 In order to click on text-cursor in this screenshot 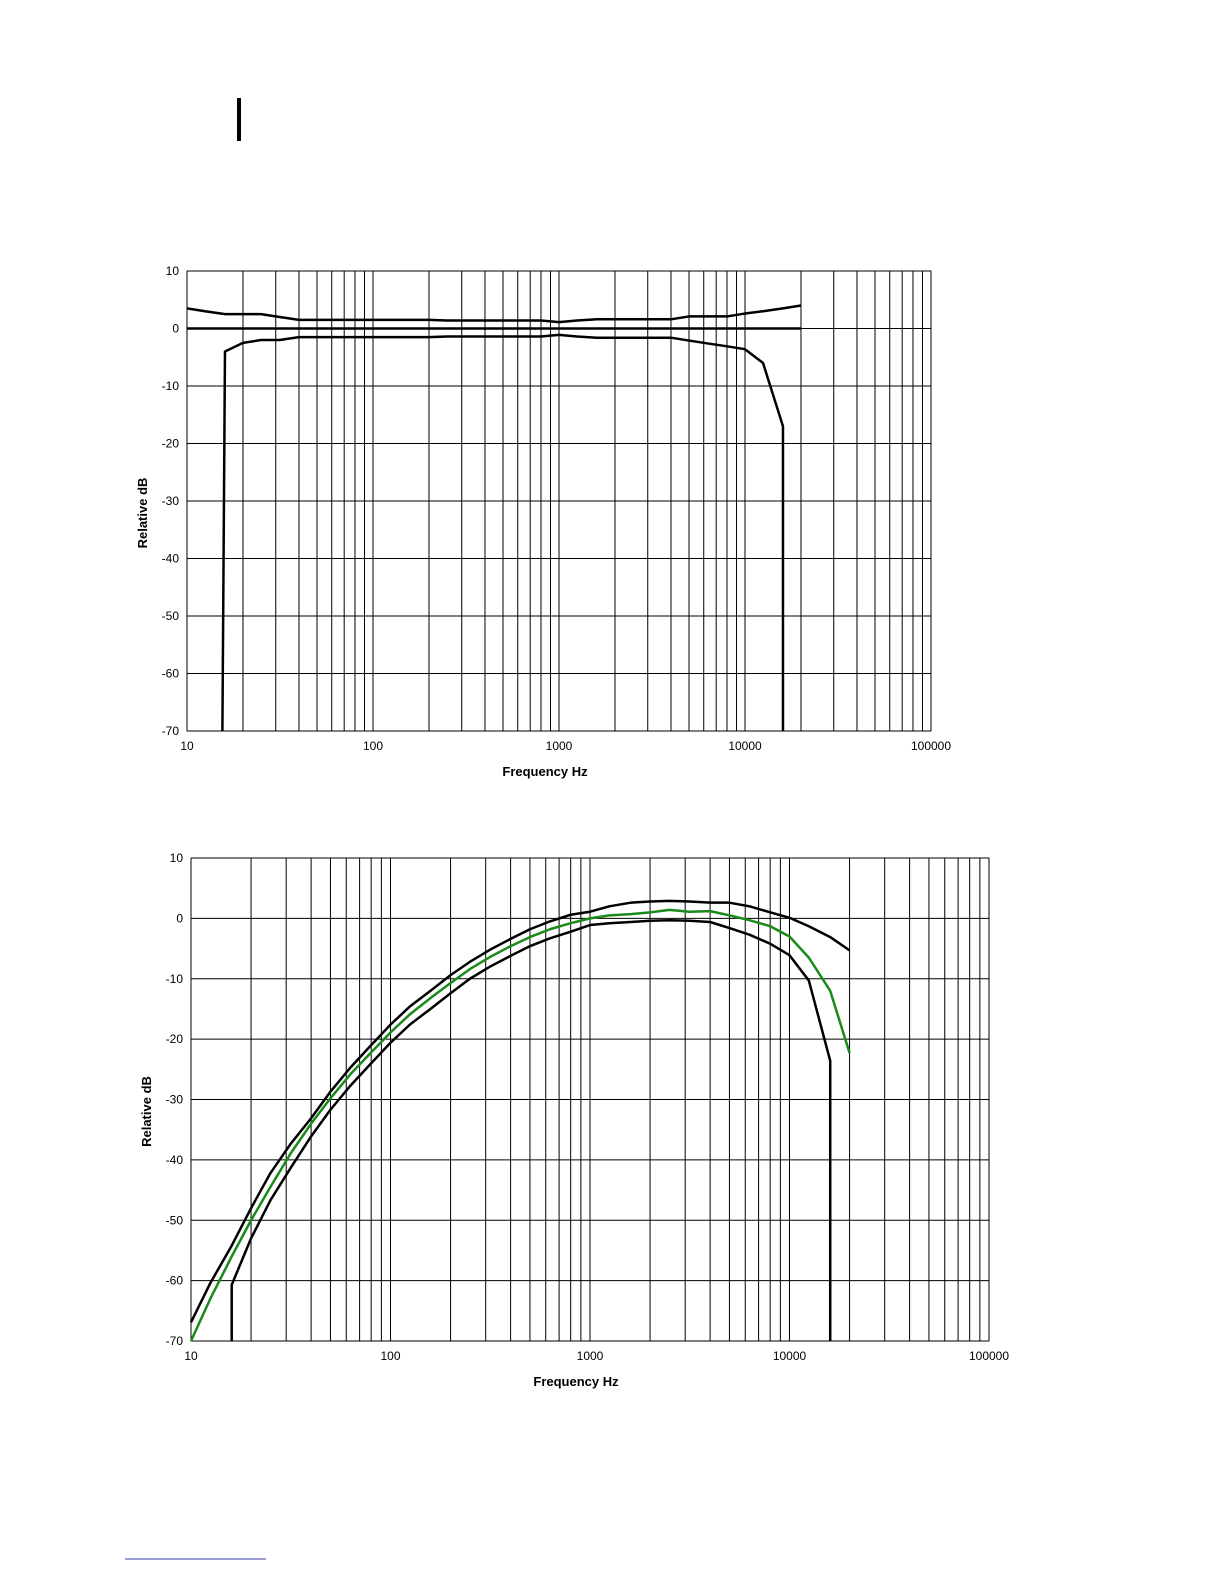, I will do `click(239, 119)`.